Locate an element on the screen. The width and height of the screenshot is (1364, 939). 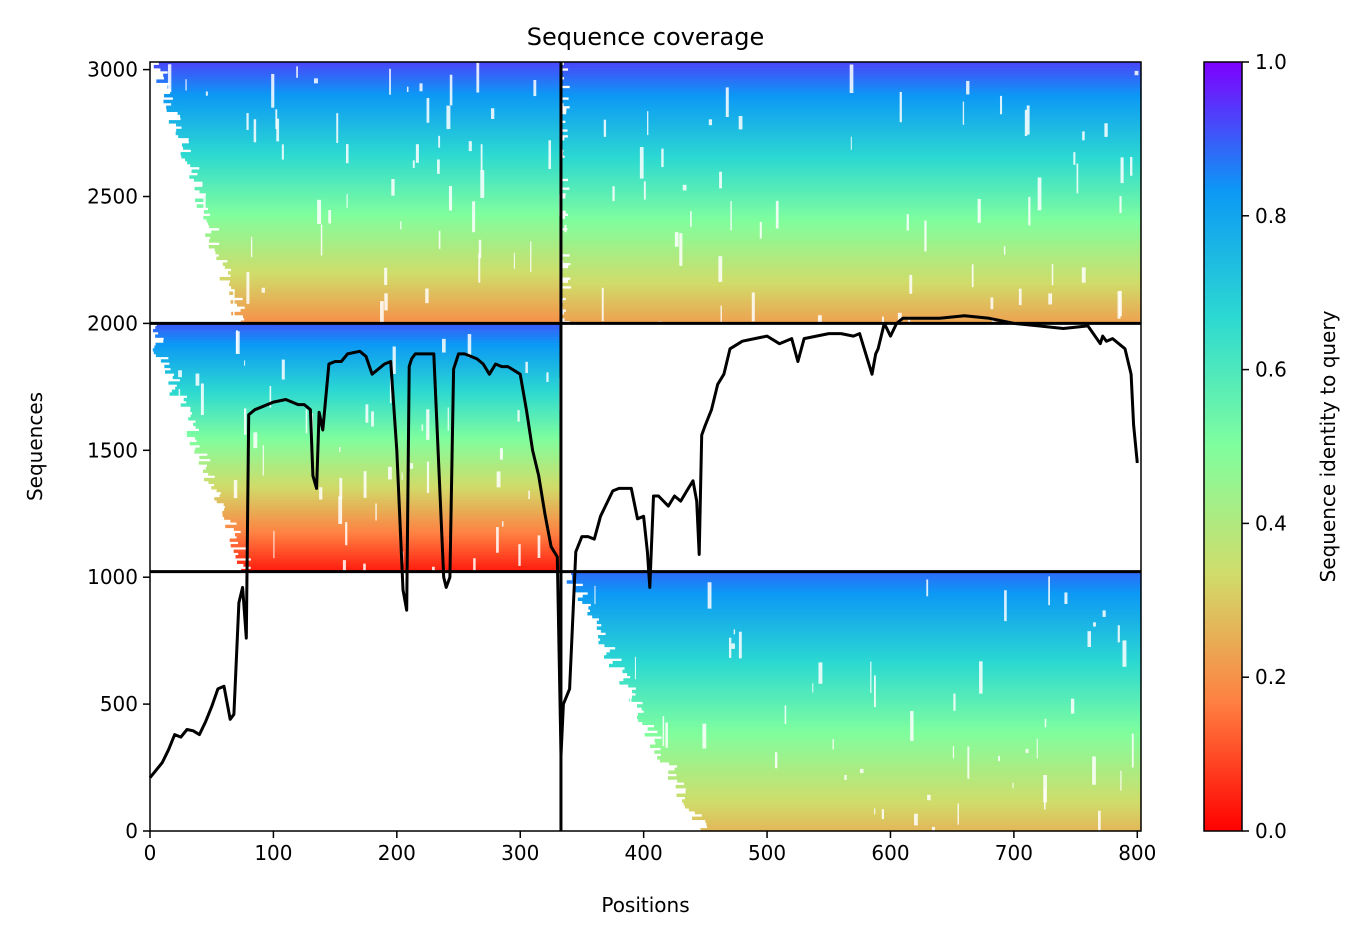
colorbar-tick-label: 1.0 is located at coordinates (1271, 62).